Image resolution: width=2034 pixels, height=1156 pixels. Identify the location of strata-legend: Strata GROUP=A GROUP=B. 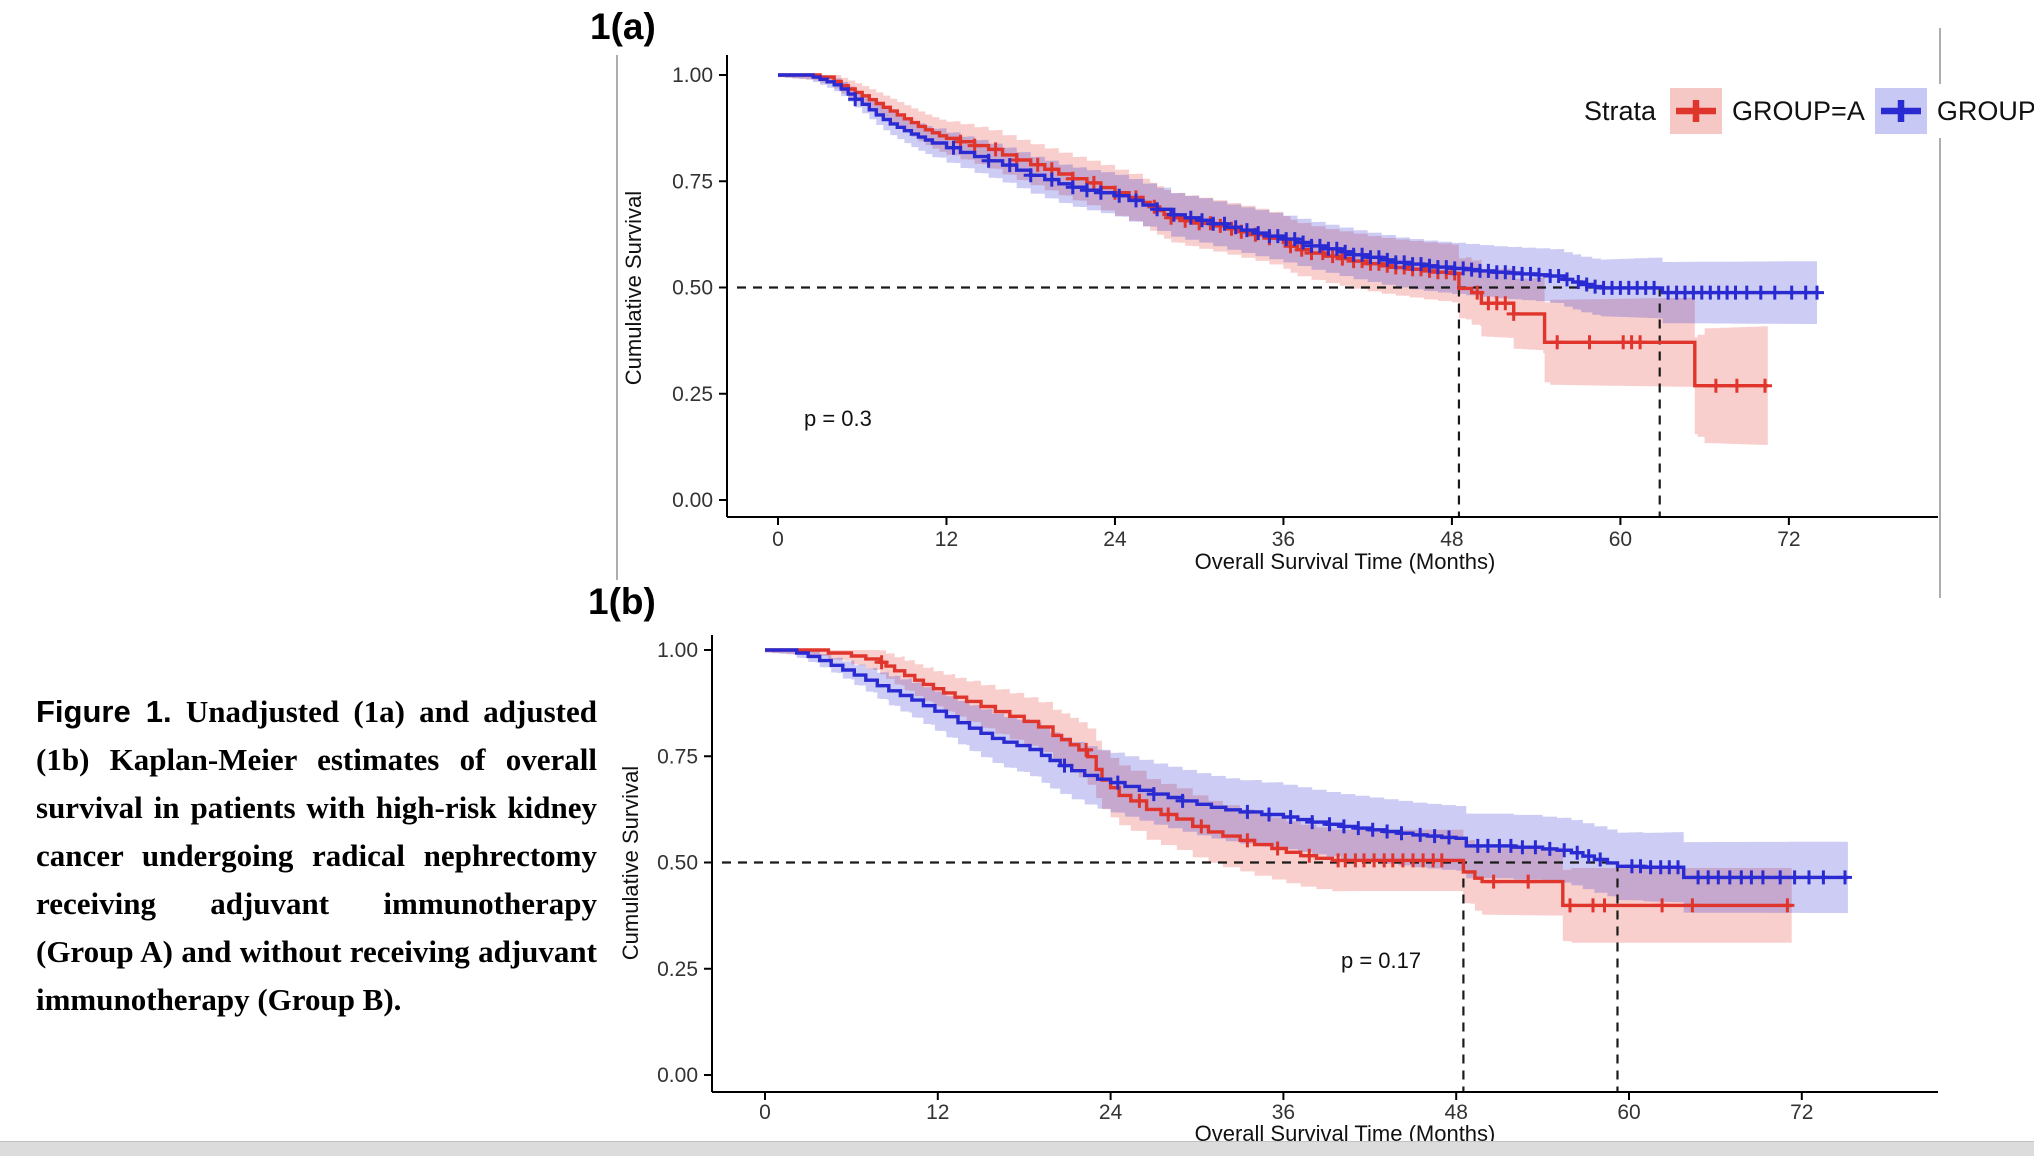
(1806, 111).